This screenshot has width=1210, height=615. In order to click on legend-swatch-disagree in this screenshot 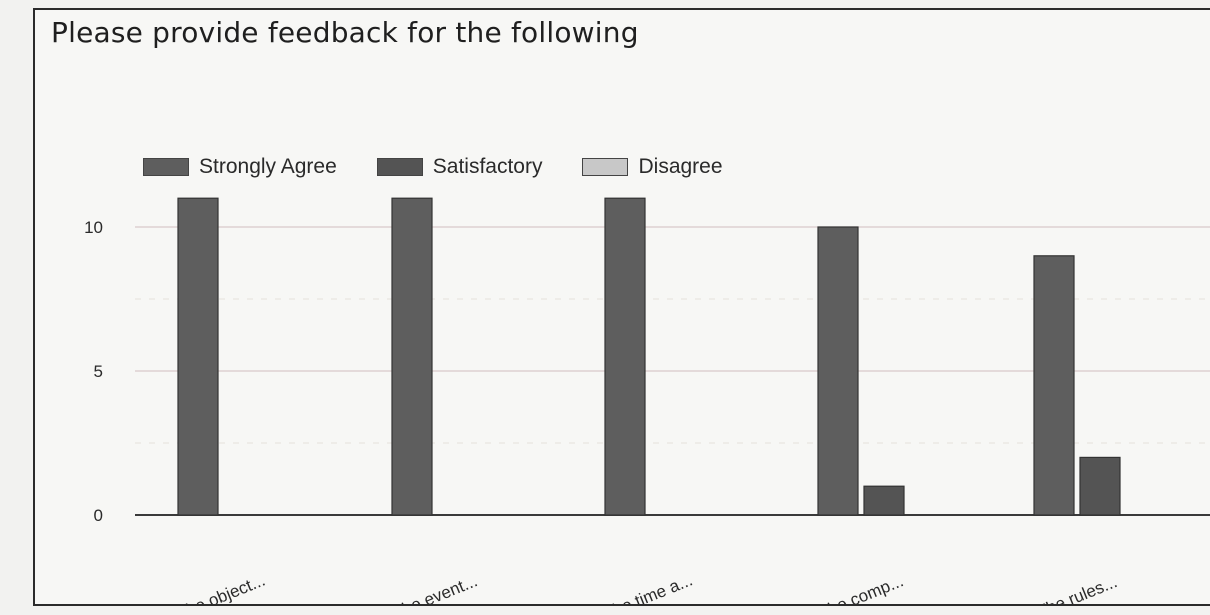, I will do `click(605, 167)`.